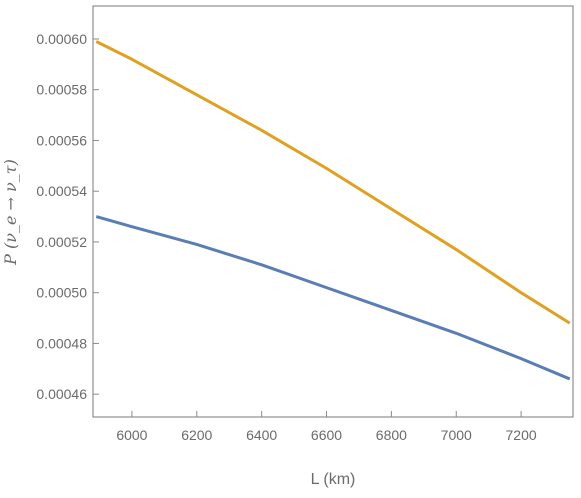 Image resolution: width=581 pixels, height=498 pixels. What do you see at coordinates (61, 191) in the screenshot?
I see `y-tick-label: 0.00054` at bounding box center [61, 191].